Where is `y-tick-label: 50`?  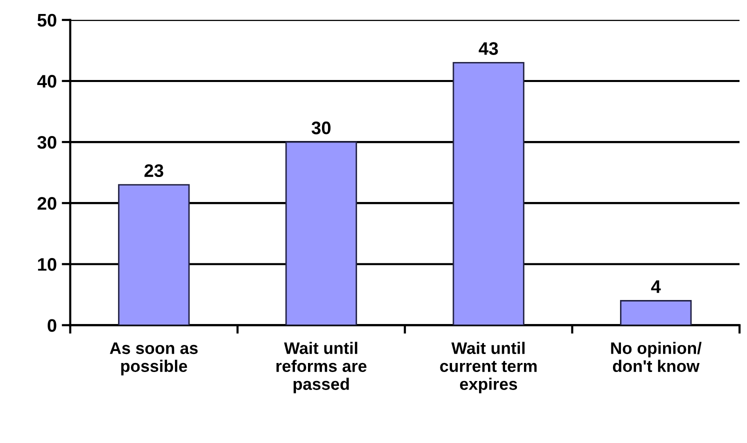 y-tick-label: 50 is located at coordinates (47, 20).